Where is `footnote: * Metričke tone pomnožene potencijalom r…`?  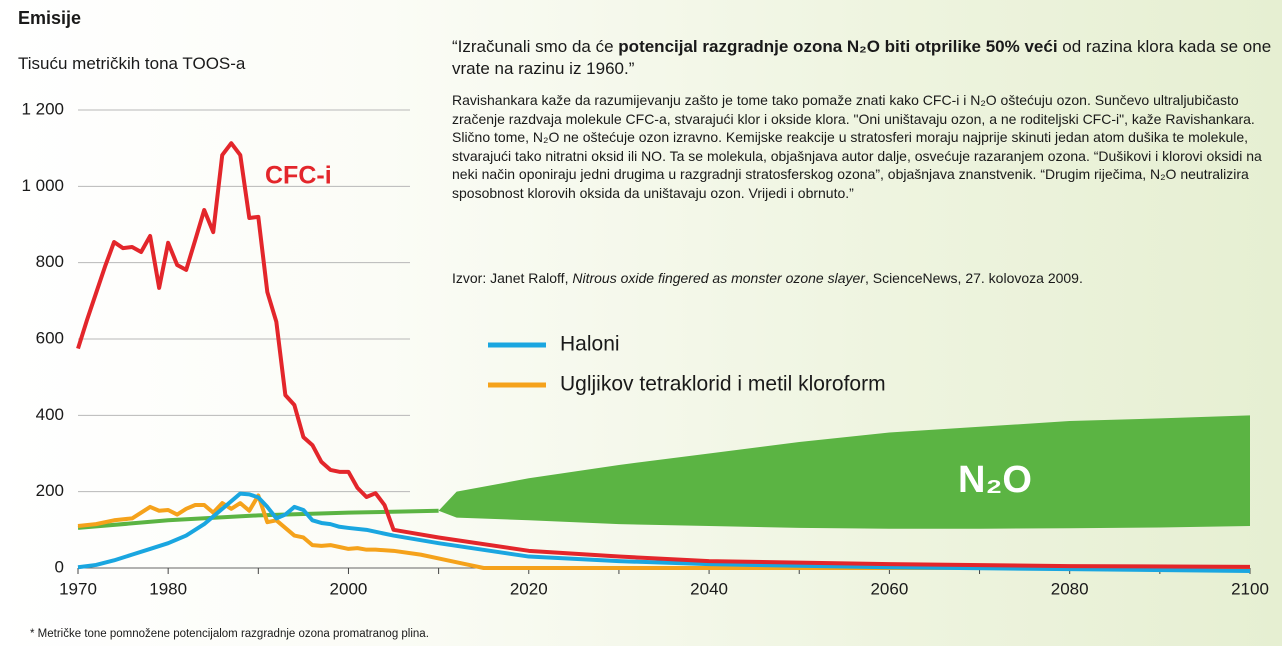
footnote: * Metričke tone pomnožene potencijalom r… is located at coordinates (229, 634).